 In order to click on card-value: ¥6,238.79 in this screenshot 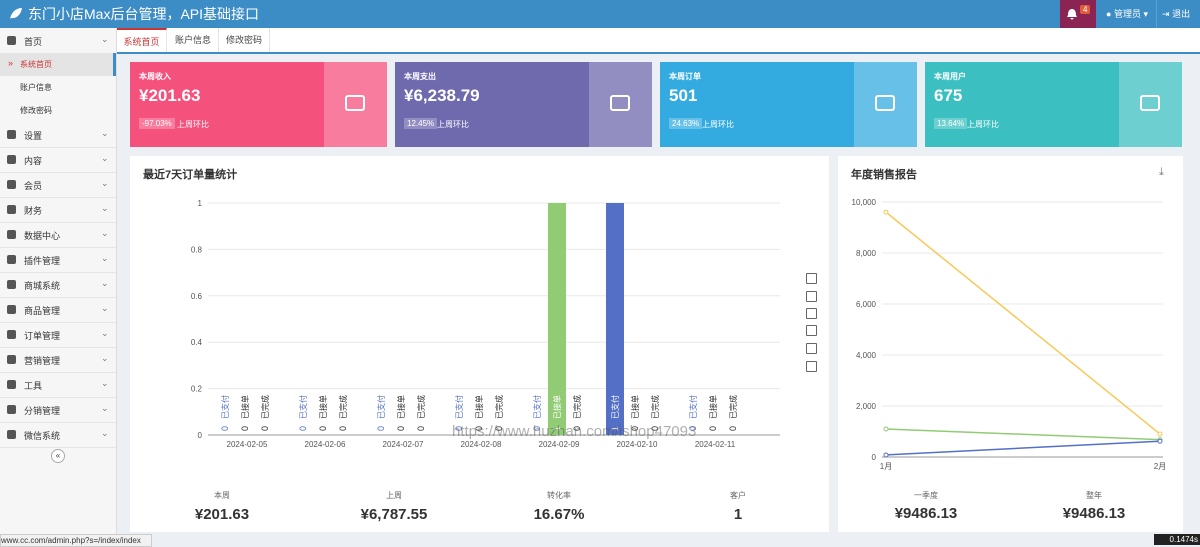, I will do `click(442, 95)`.